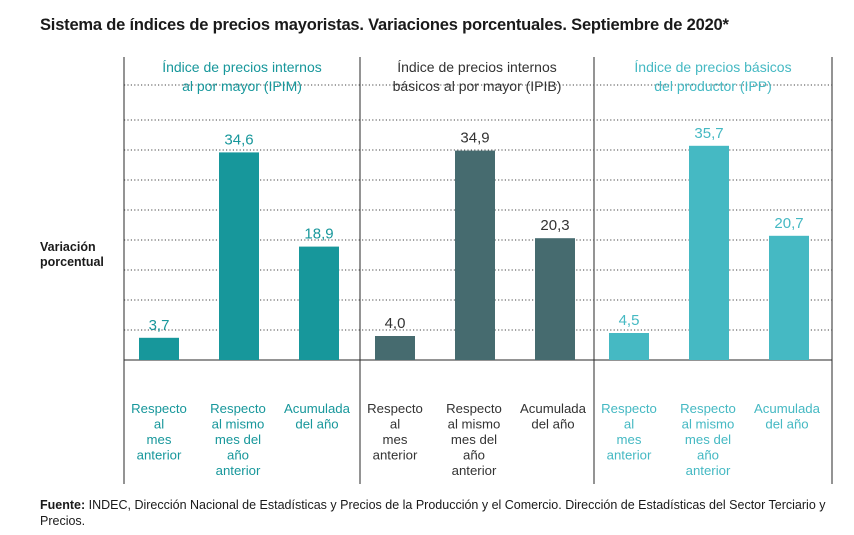 Image resolution: width=854 pixels, height=535 pixels. I want to click on group-title-line: al por mayor (IPIM), so click(242, 86).